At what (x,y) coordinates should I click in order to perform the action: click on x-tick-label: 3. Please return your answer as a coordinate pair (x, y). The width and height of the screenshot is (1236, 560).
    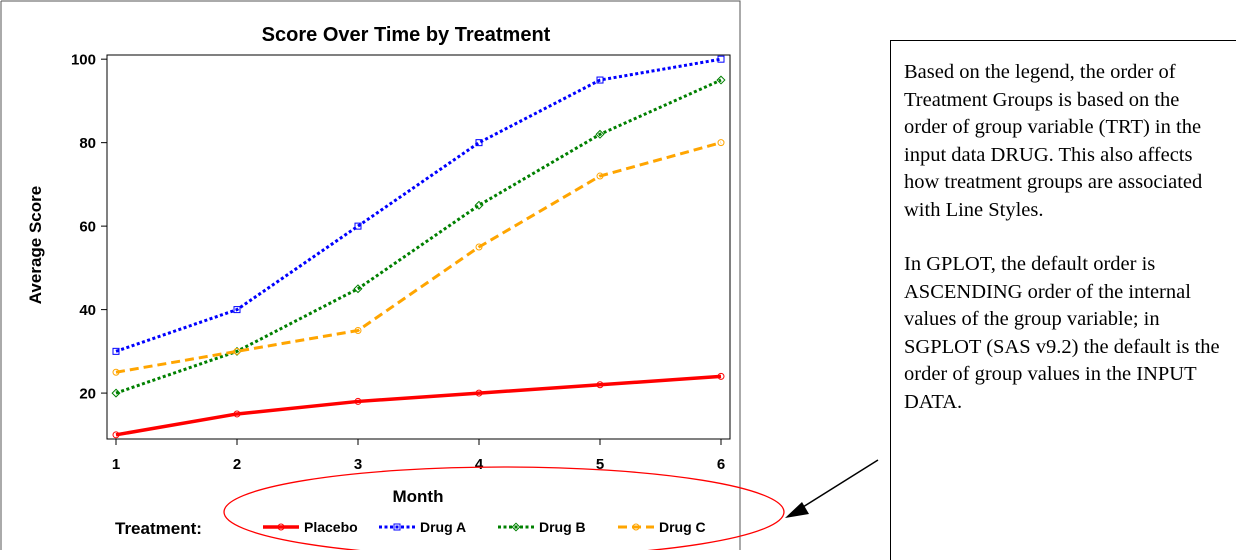
    Looking at the image, I should click on (358, 464).